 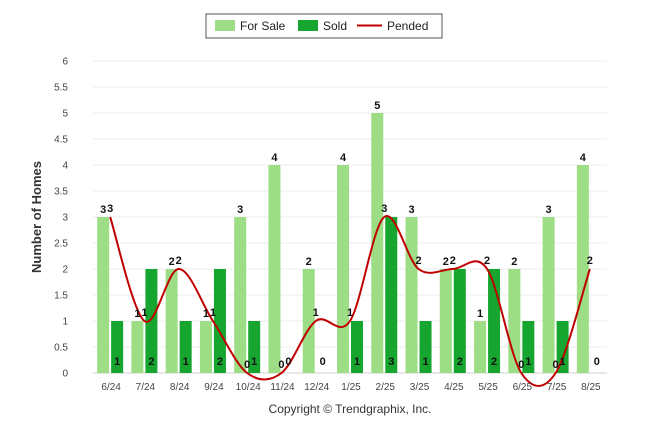 What do you see at coordinates (248, 387) in the screenshot?
I see `x-tick-label: 10/24` at bounding box center [248, 387].